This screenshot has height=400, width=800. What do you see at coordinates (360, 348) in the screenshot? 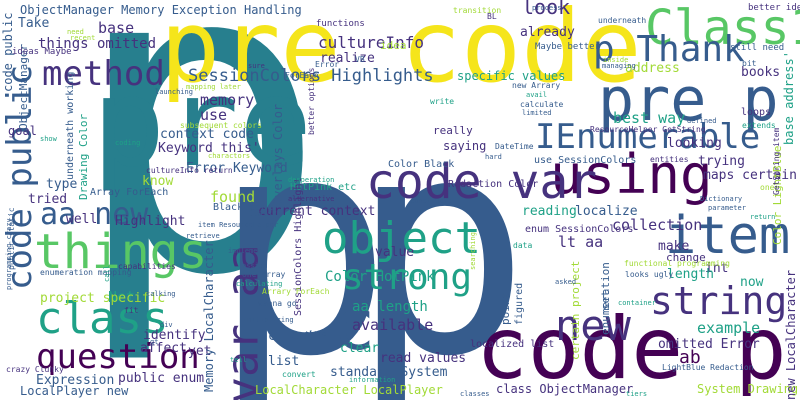
I see `cloud-word: clear` at bounding box center [360, 348].